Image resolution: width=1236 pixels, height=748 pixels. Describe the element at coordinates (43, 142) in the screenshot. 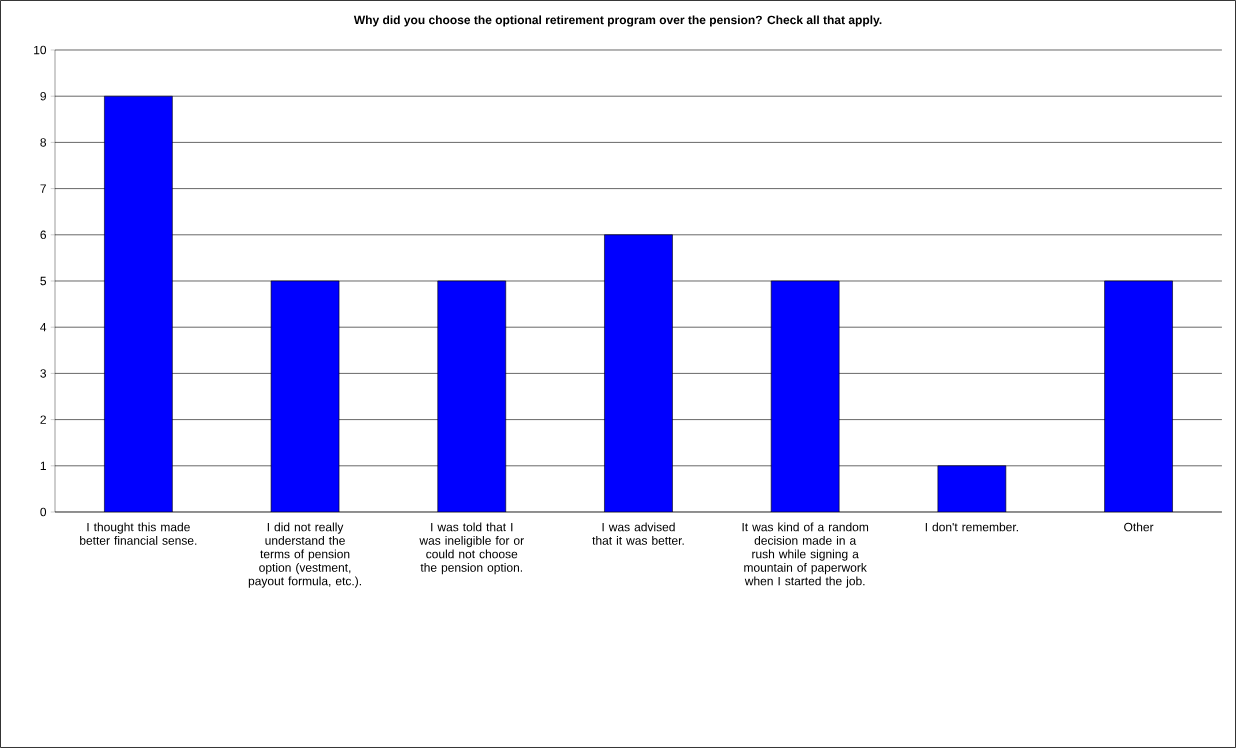

I see `y-tick-label: 8` at that location.